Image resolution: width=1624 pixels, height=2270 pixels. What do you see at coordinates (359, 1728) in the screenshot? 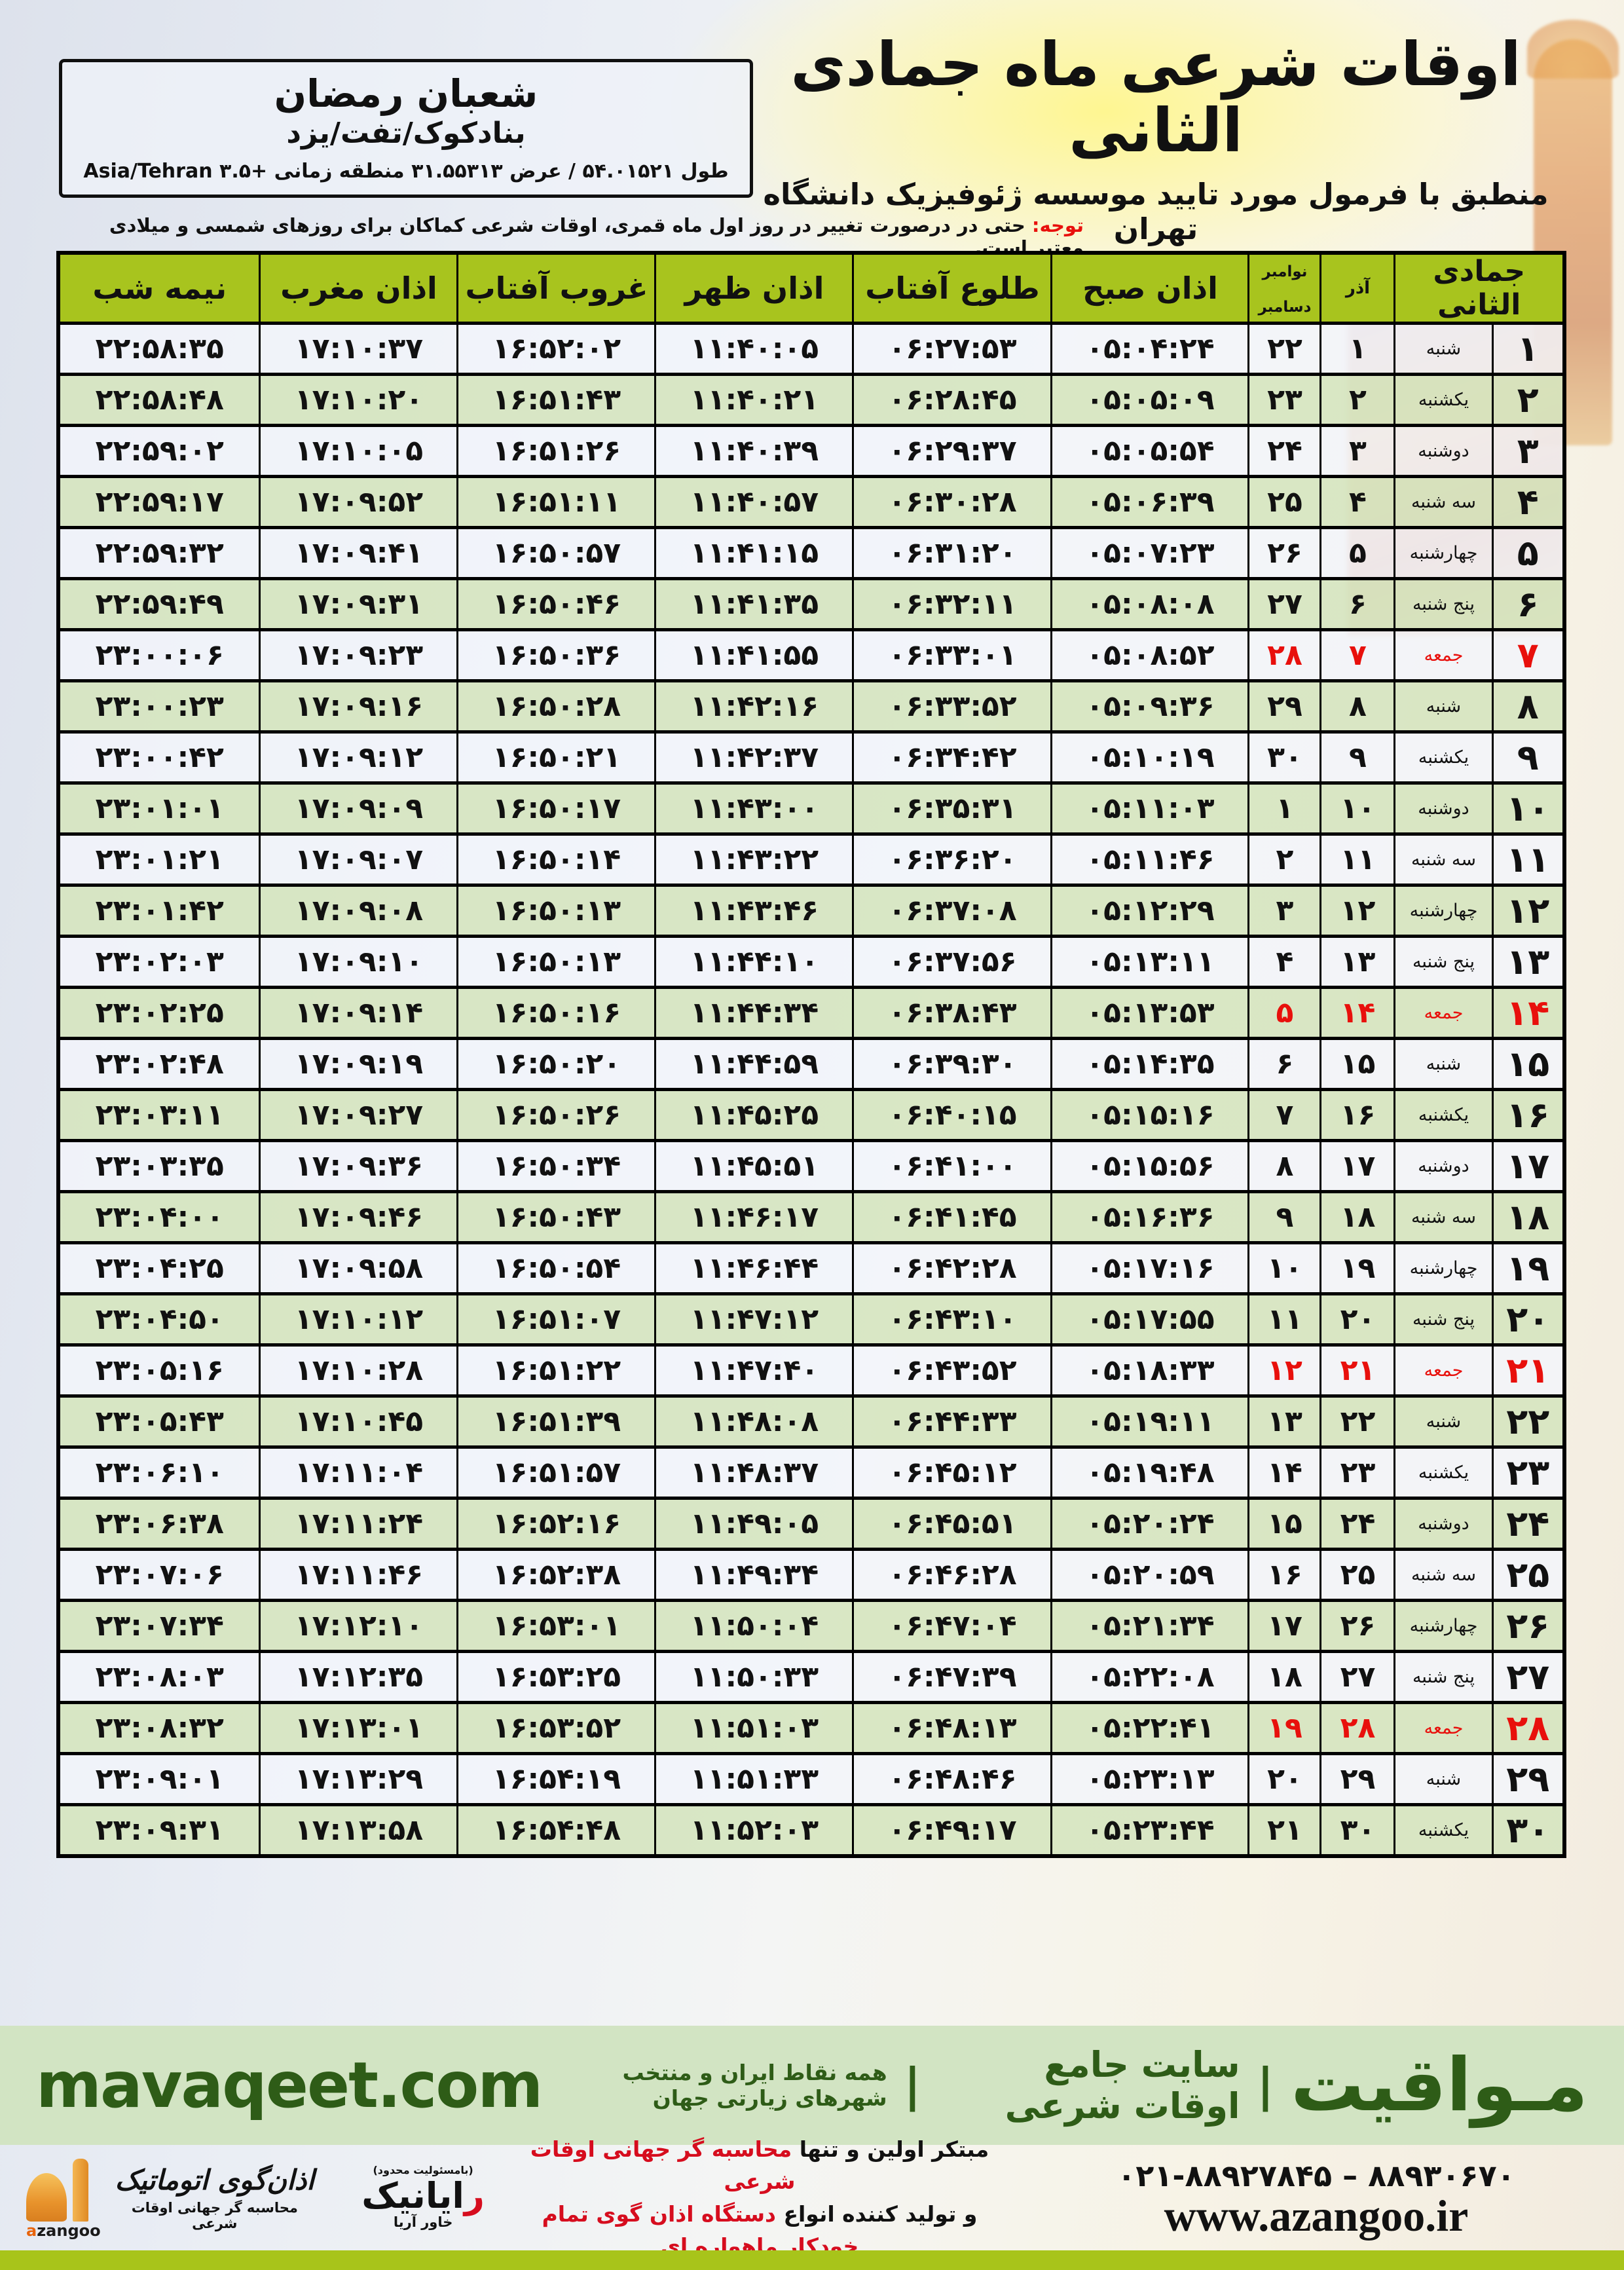
I see `maghrib-cell: ۱۷:۱۳:۰۱` at bounding box center [359, 1728].